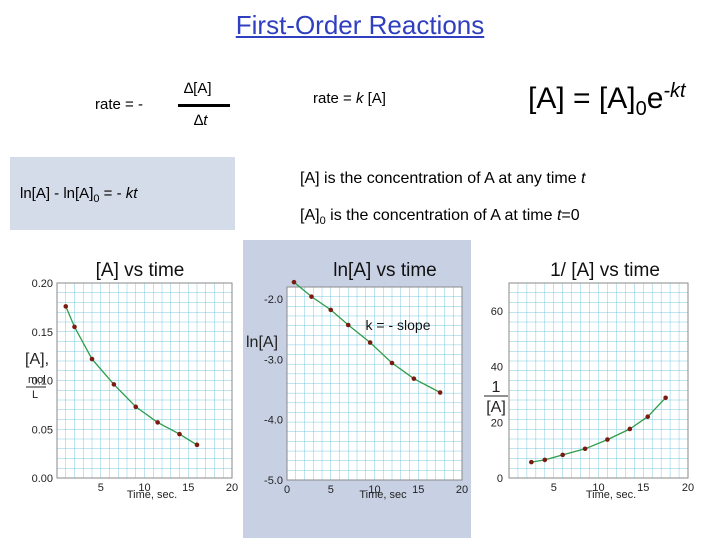 The image size is (720, 540). Describe the element at coordinates (42, 333) in the screenshot. I see `y-tick-label: 0.15` at that location.